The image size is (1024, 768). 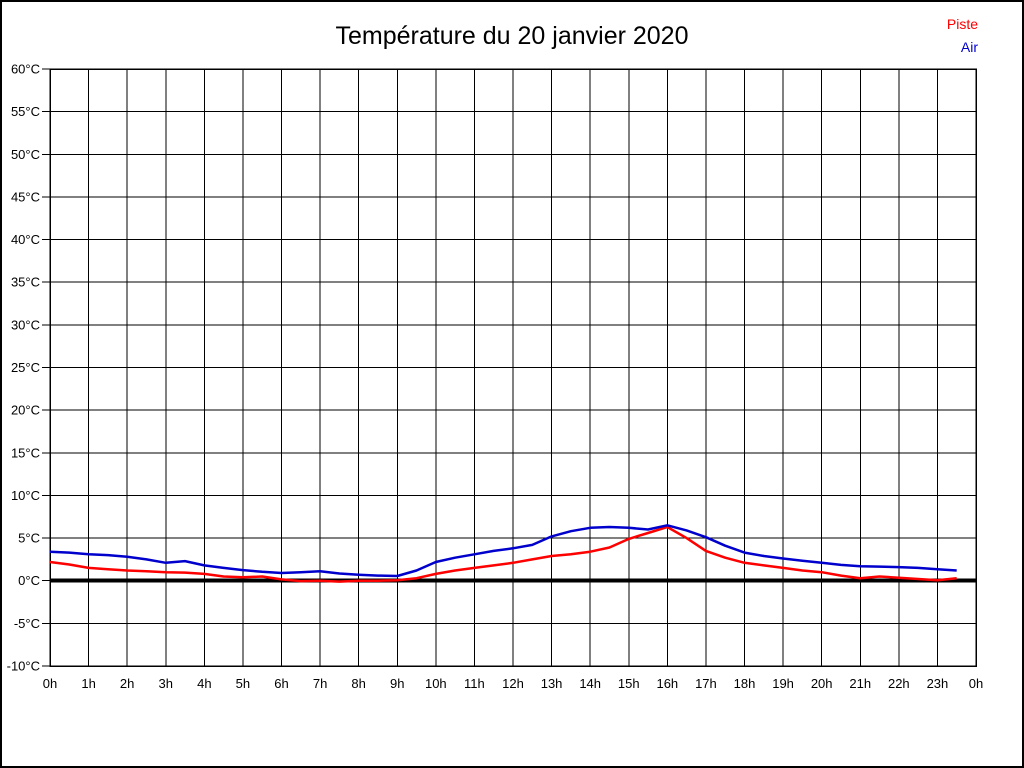 What do you see at coordinates (397, 683) in the screenshot?
I see `x-axis-tick-label: 9h` at bounding box center [397, 683].